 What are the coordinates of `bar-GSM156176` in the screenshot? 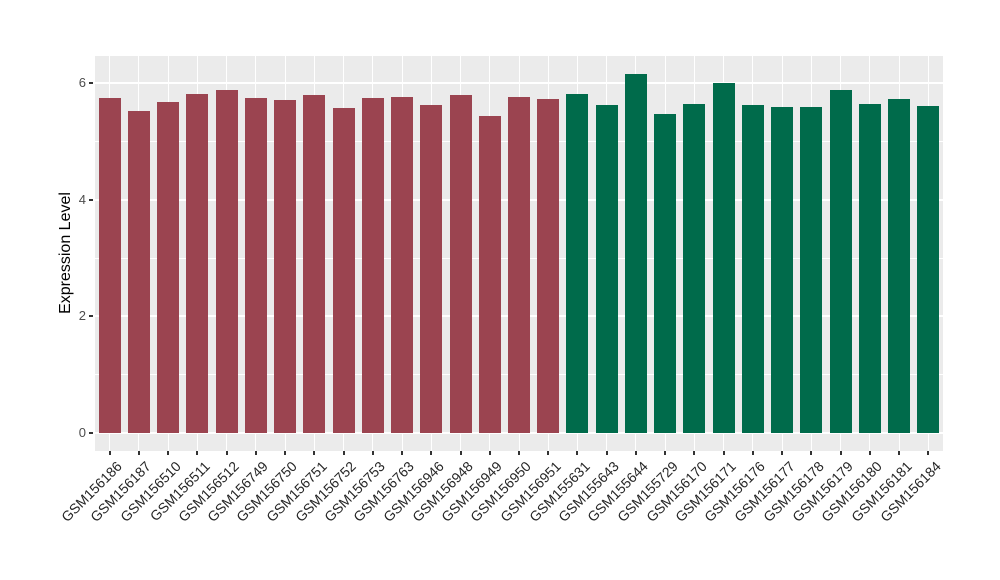 It's located at (752, 268).